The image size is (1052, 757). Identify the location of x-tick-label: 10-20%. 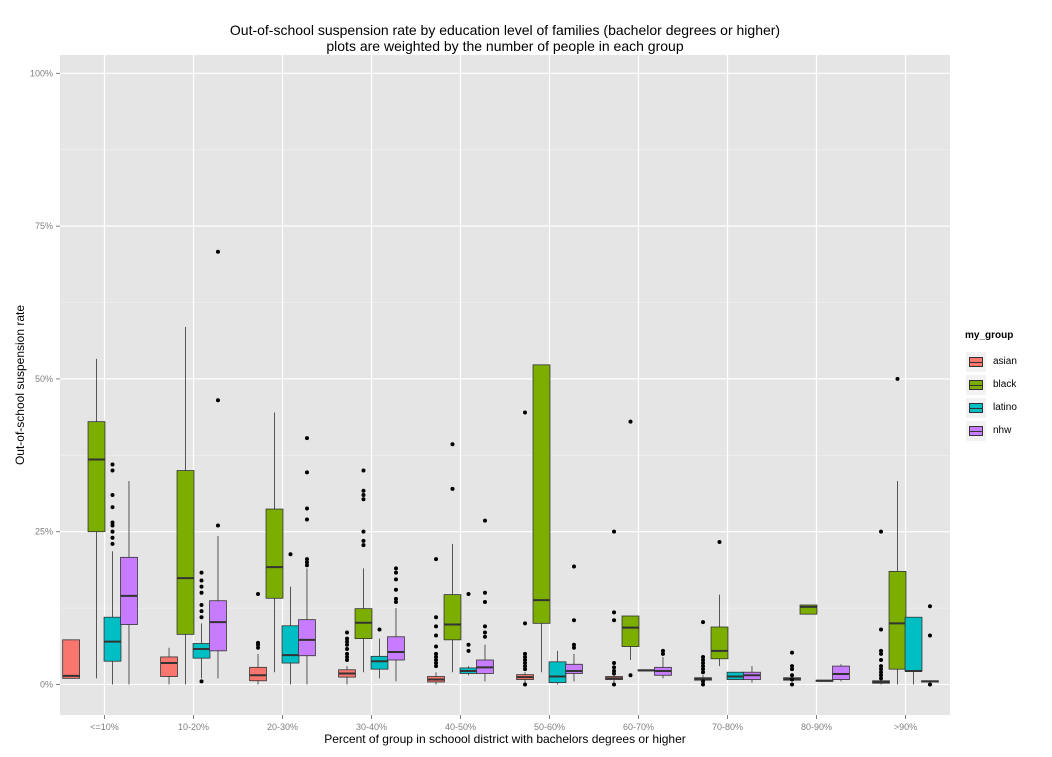
(193, 727).